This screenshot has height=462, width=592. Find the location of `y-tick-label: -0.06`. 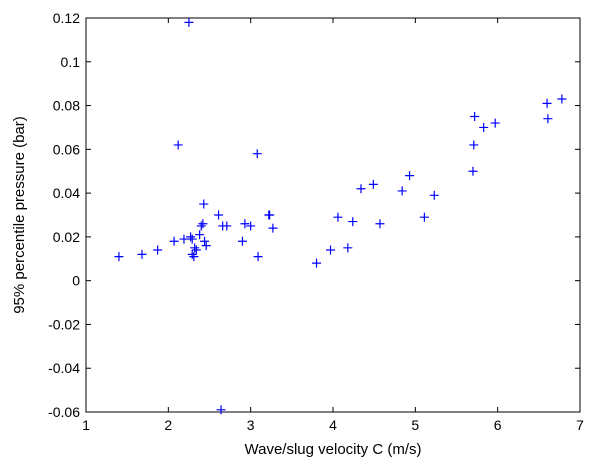

y-tick-label: -0.06 is located at coordinates (64, 412).